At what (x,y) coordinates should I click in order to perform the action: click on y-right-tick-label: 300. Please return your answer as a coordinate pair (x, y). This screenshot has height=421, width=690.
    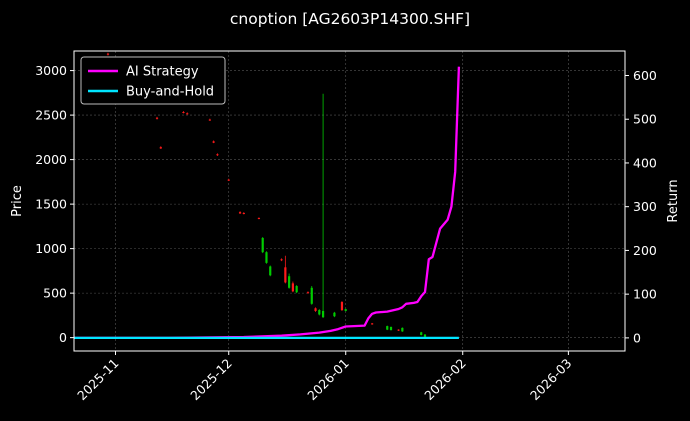
    Looking at the image, I should click on (645, 206).